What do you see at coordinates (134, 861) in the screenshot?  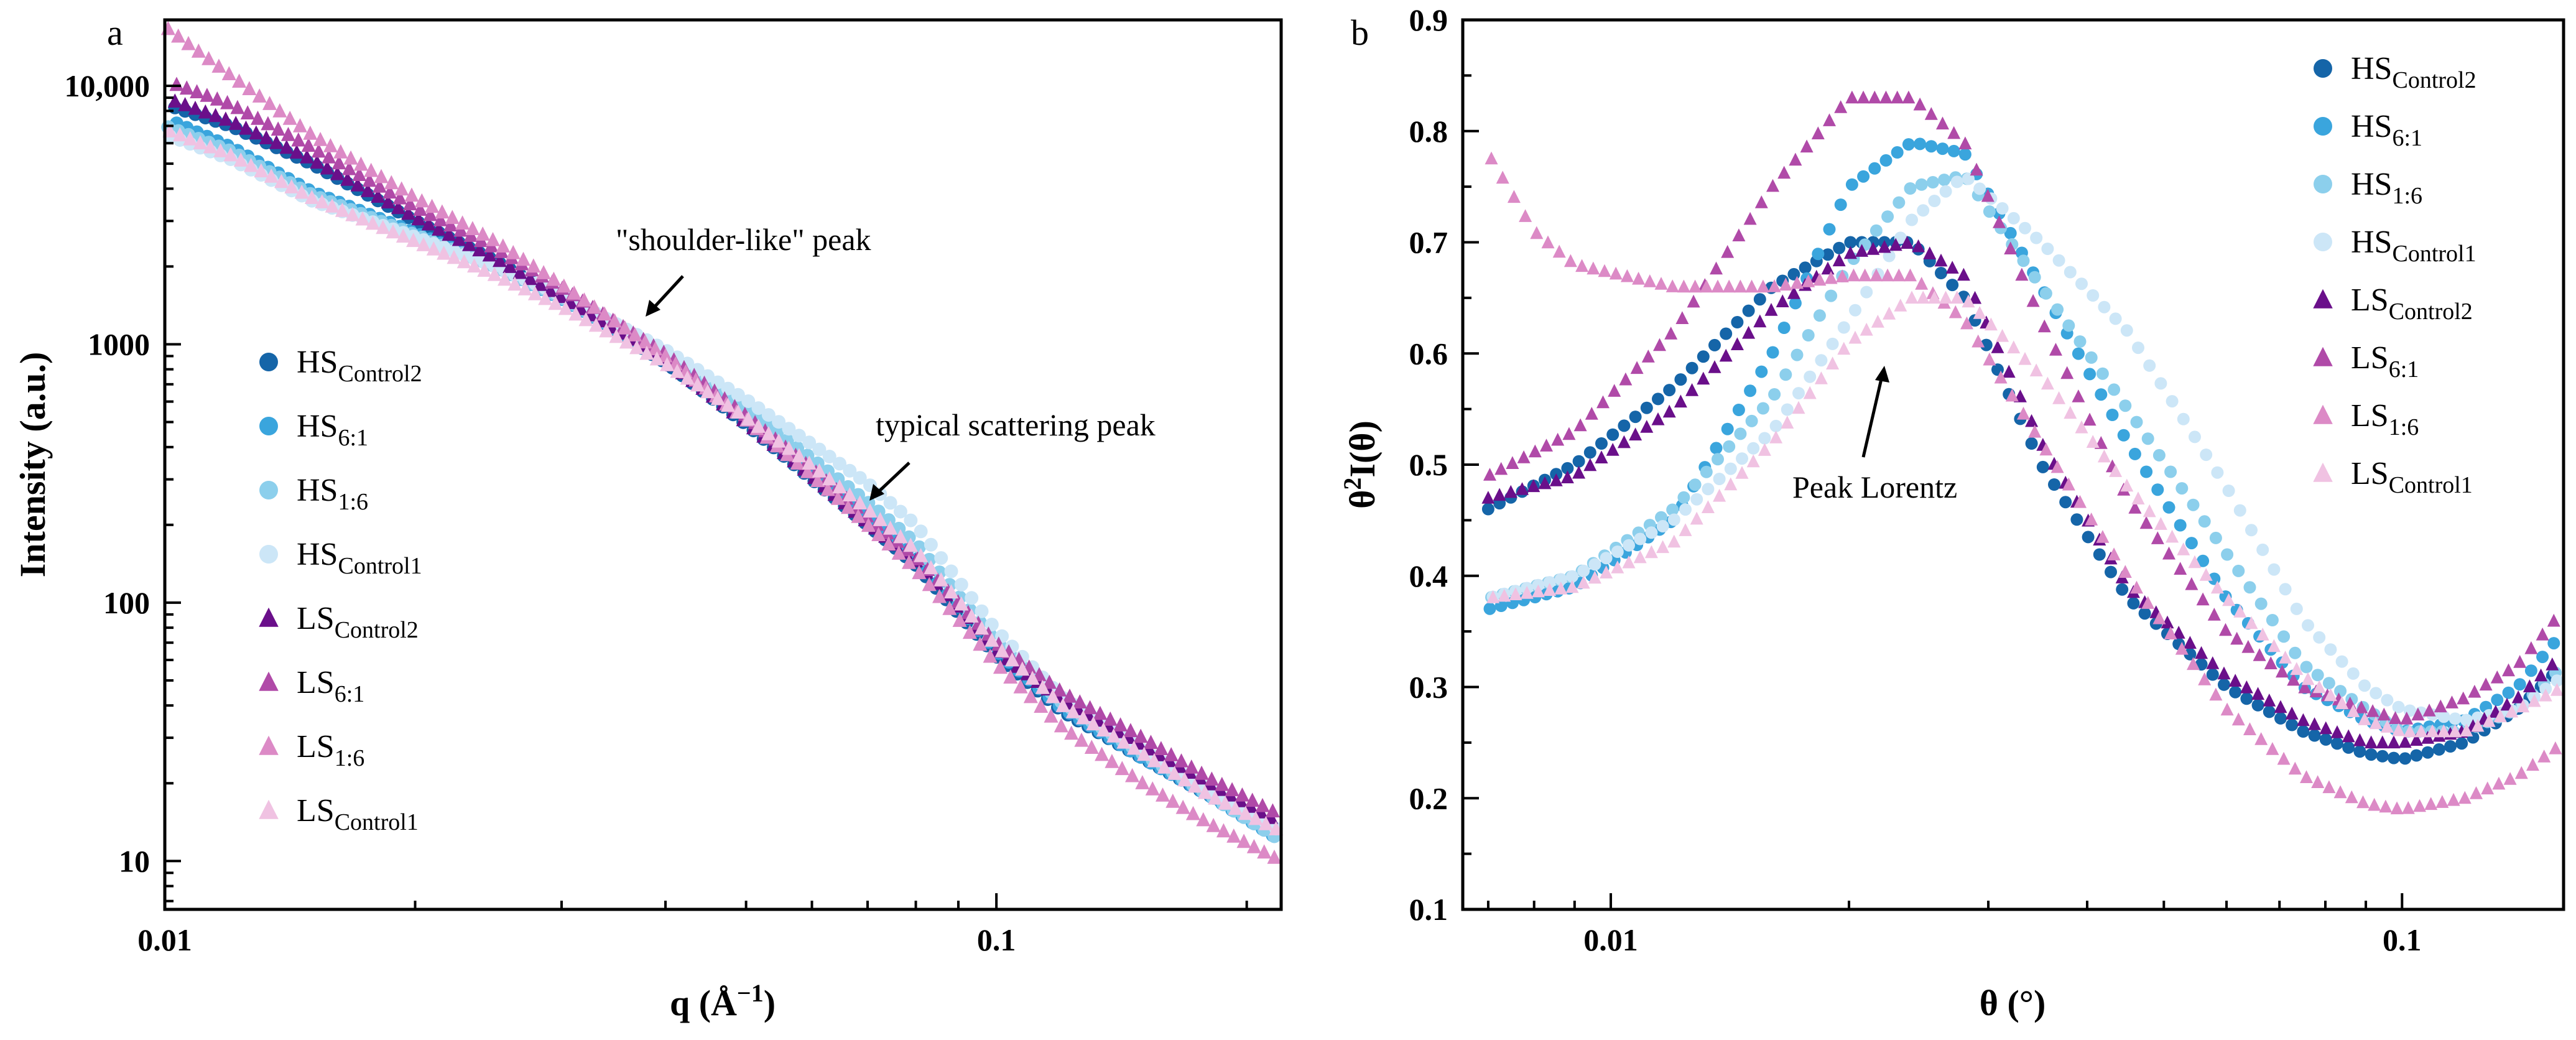 I see `panel-a-y-tick-label: 10` at bounding box center [134, 861].